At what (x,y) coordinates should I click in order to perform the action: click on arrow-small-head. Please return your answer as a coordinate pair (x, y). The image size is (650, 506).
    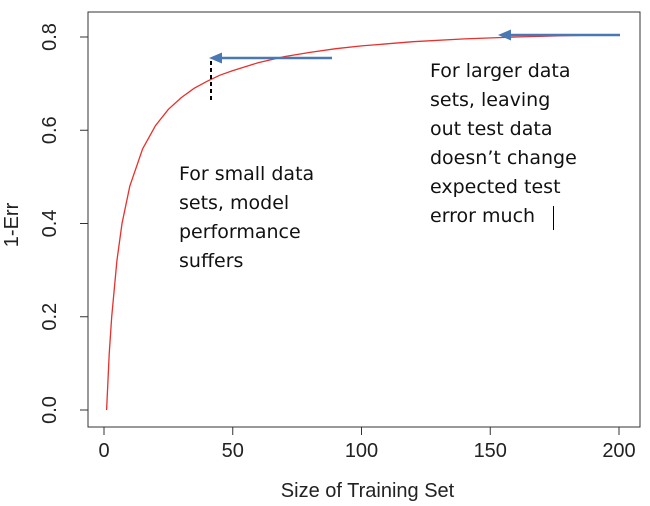
    Looking at the image, I should click on (215, 58).